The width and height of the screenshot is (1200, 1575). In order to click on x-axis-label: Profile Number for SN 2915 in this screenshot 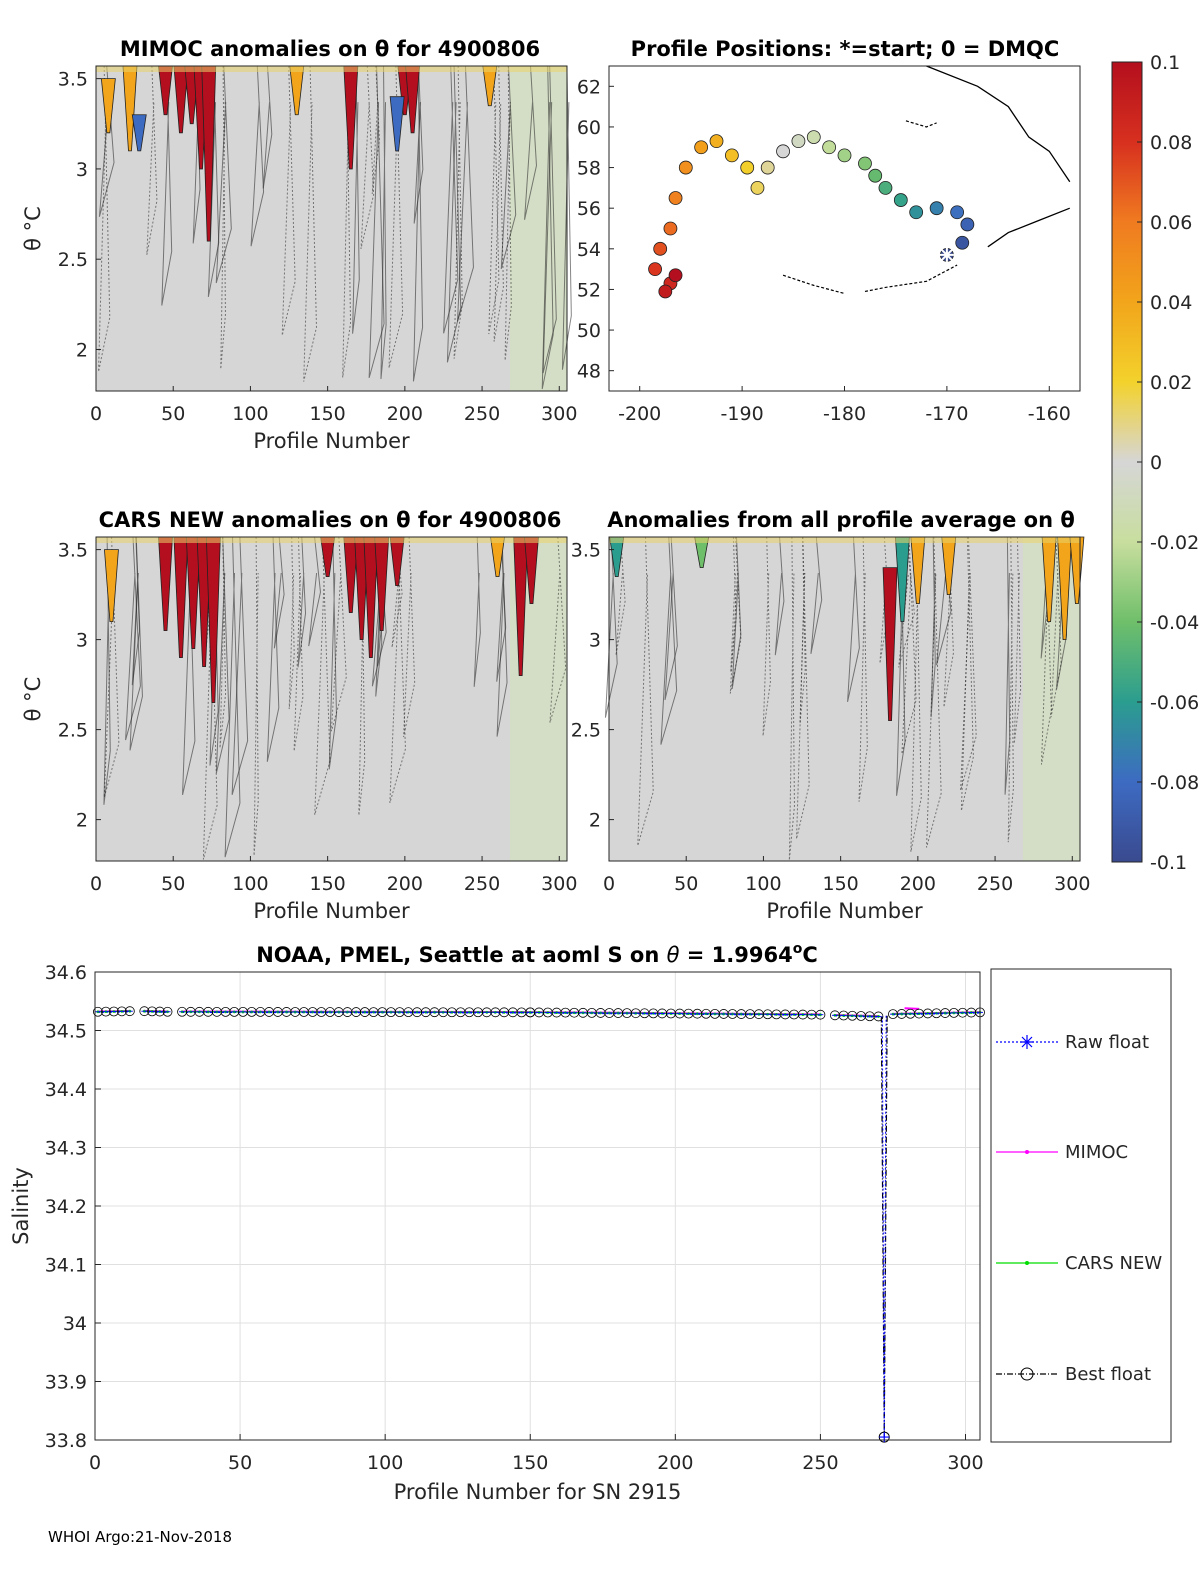, I will do `click(538, 1492)`.